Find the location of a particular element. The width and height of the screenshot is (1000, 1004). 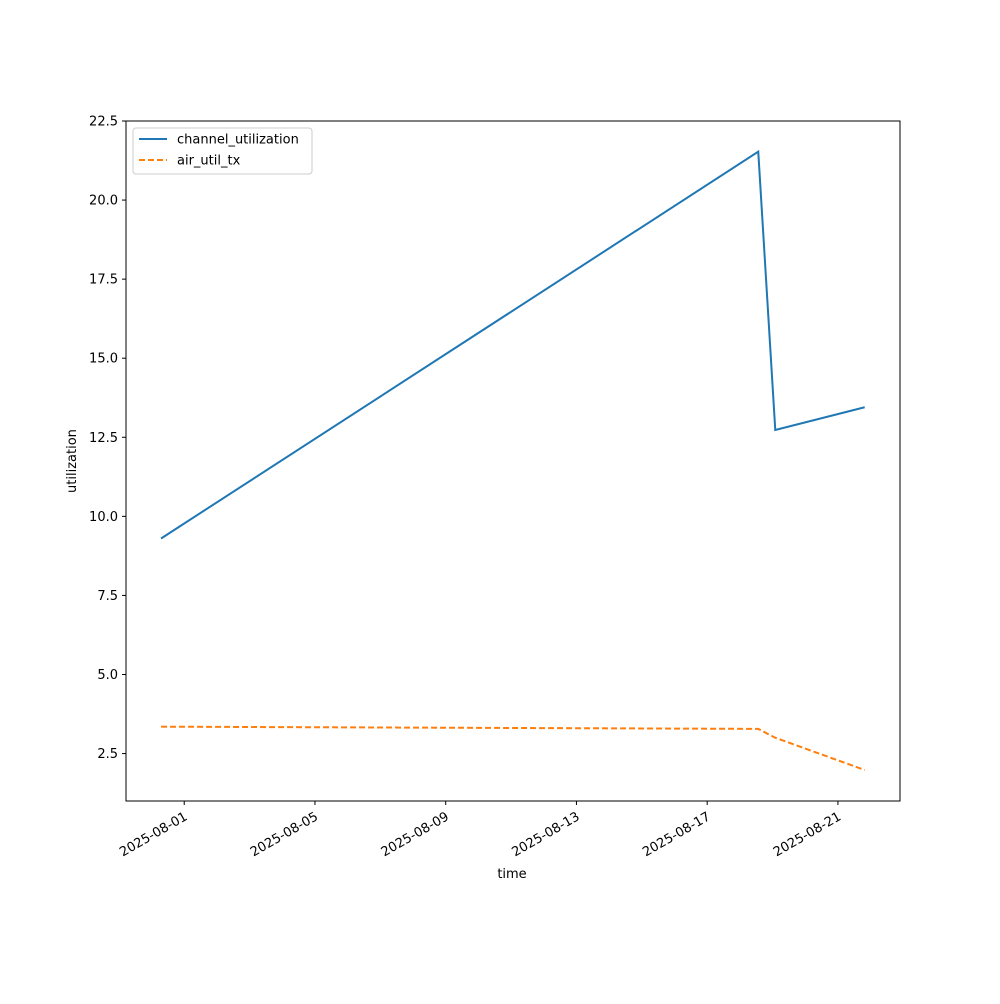

y-tick-label: 10.0 is located at coordinates (103, 517).